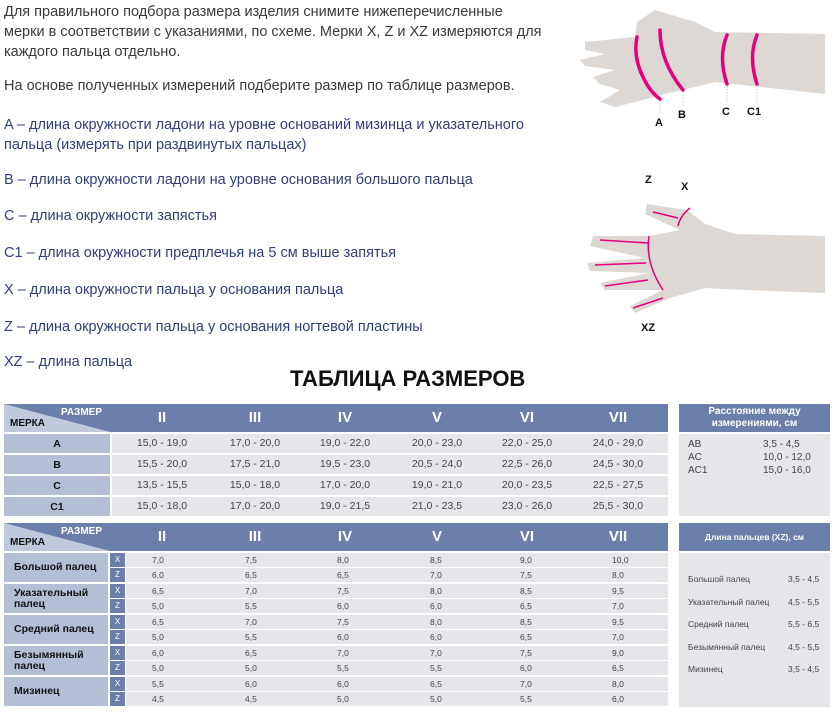 This screenshot has height=715, width=832. What do you see at coordinates (162, 443) in the screenshot?
I see `size-value-cell: 15,0 - 19,0` at bounding box center [162, 443].